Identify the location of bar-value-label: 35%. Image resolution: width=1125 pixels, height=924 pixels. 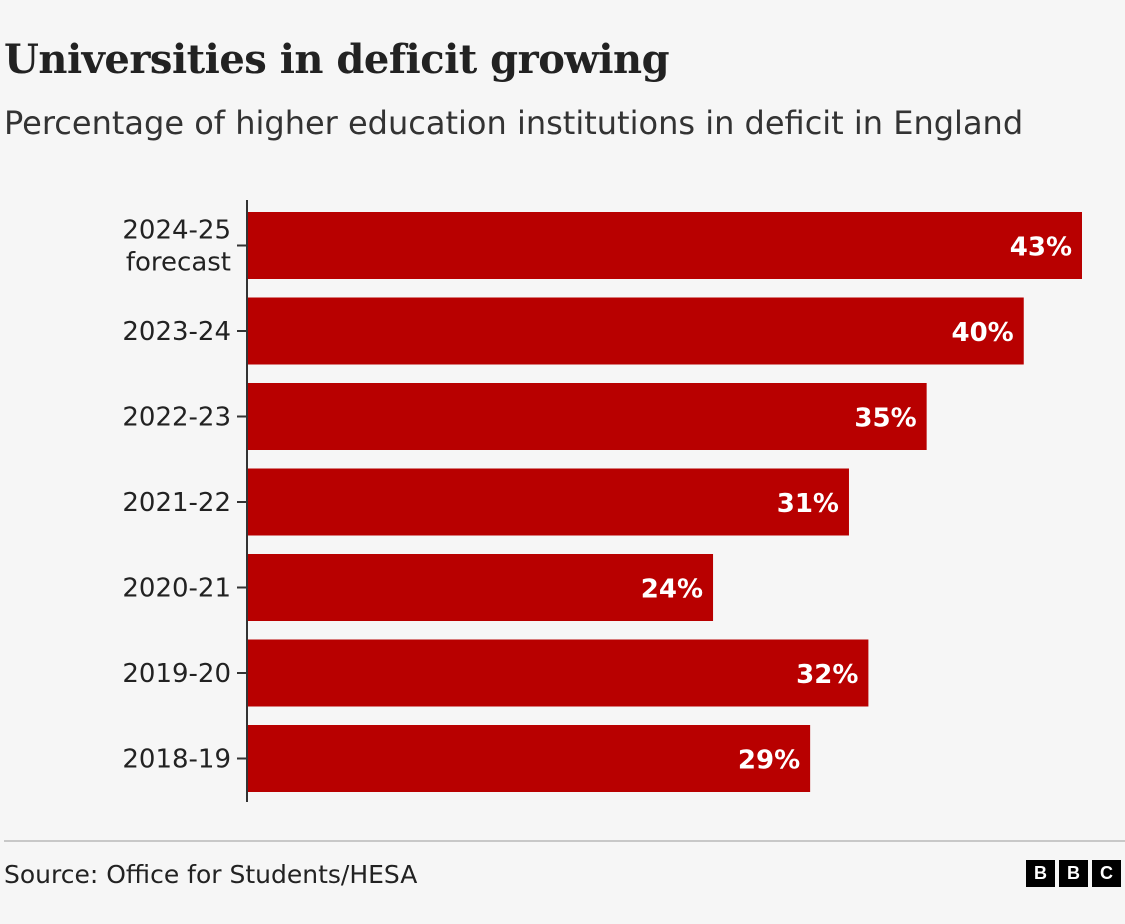
(885, 419).